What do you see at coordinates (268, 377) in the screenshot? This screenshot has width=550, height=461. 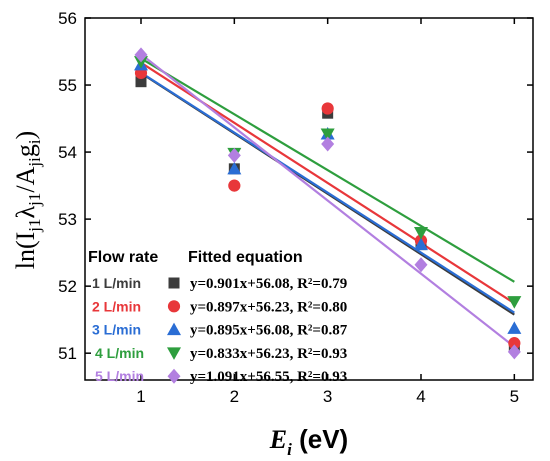 I see `legend-equation-series-5: y=1.091x+56.55, R²=0.93` at bounding box center [268, 377].